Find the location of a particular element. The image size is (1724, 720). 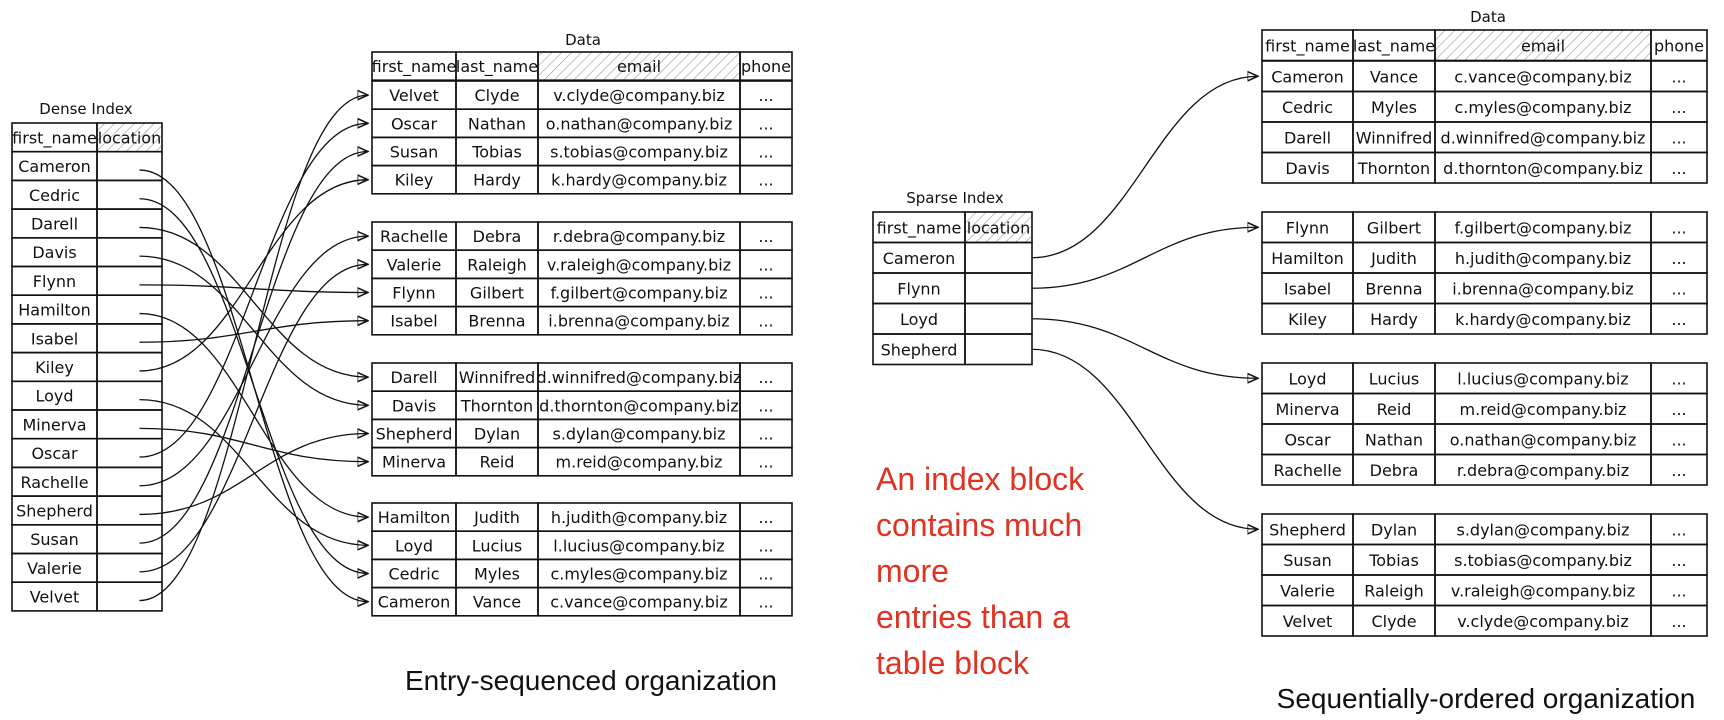

cell-last-name: Reid is located at coordinates (497, 462).